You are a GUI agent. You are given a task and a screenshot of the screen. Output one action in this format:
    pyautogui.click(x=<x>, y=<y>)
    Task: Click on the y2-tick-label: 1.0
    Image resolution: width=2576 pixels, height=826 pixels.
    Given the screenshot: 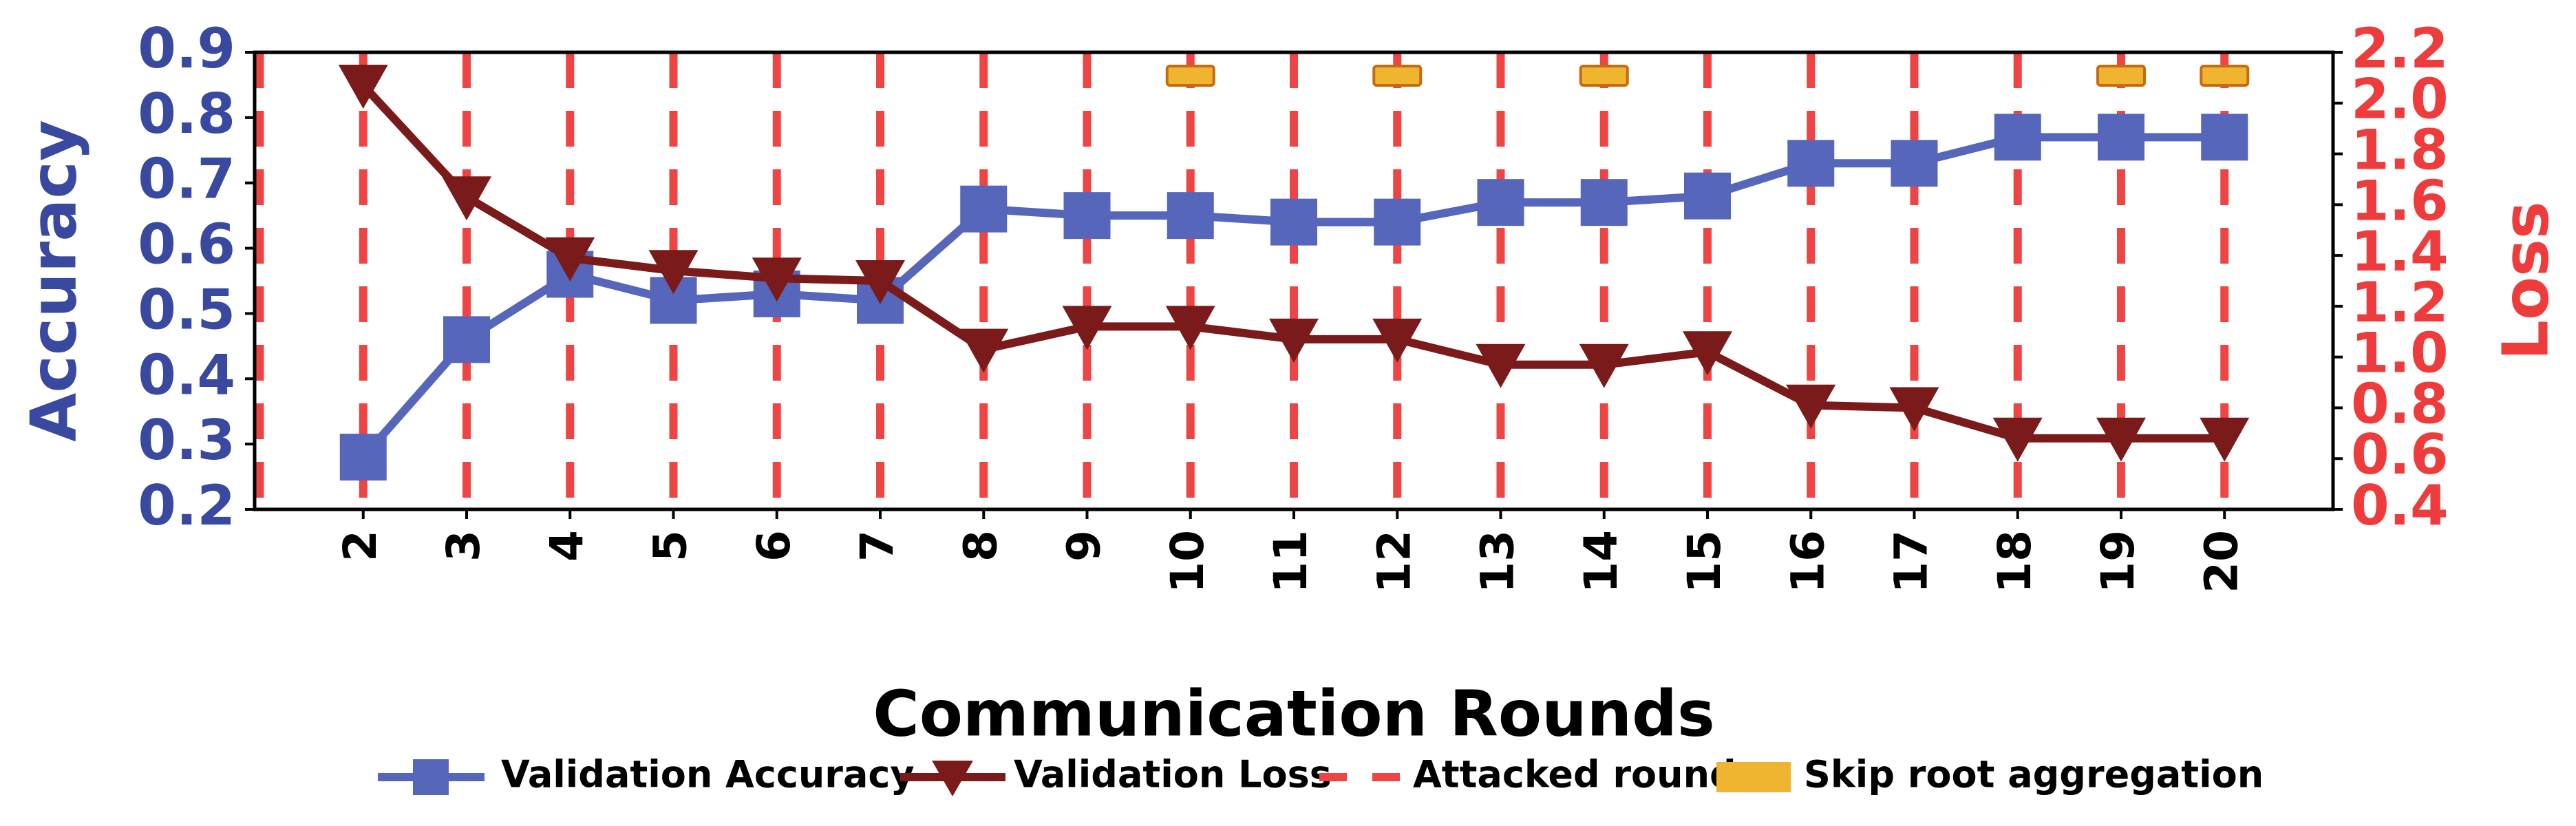 What is the action you would take?
    pyautogui.click(x=2400, y=353)
    